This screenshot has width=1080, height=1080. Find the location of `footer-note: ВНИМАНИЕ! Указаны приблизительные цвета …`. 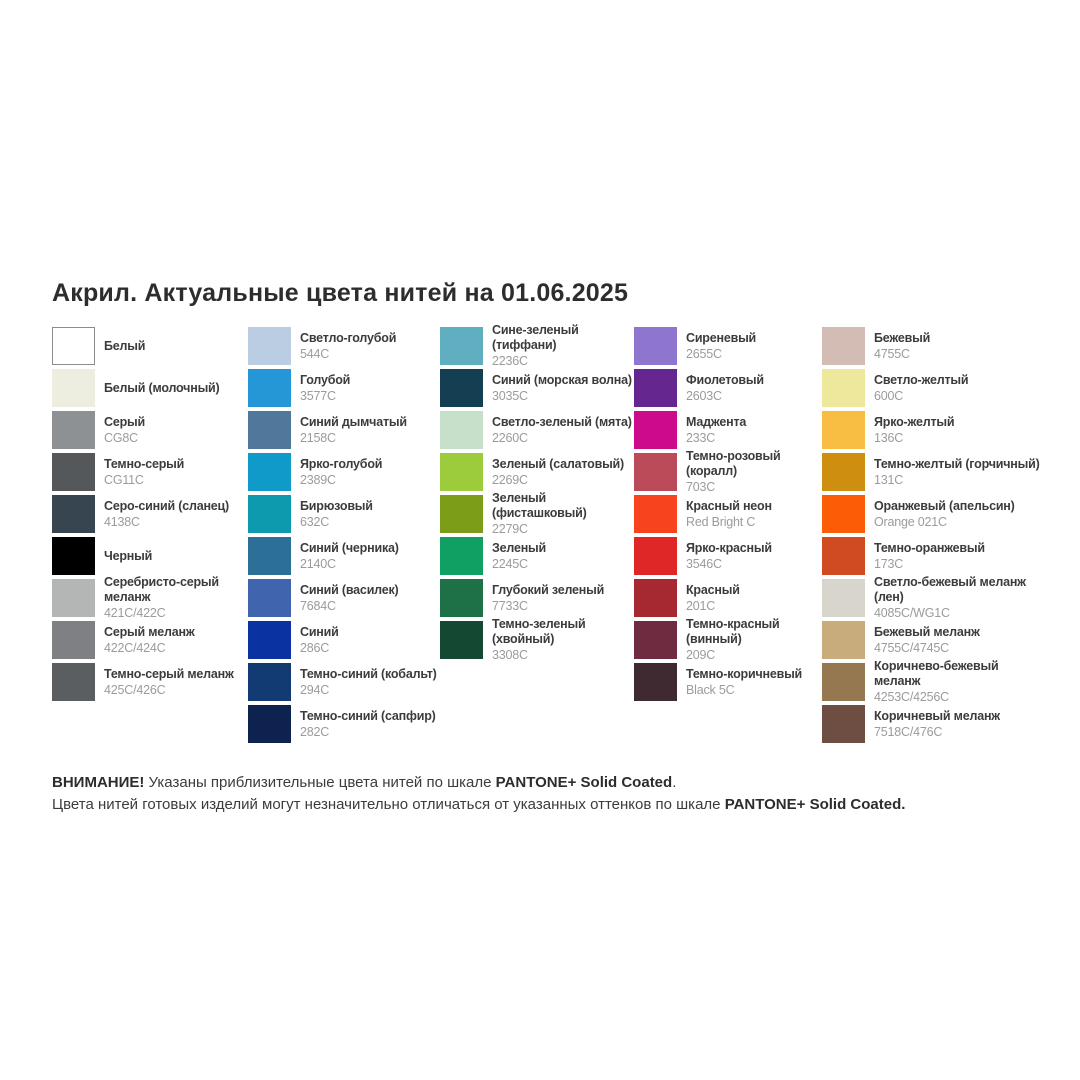

footer-note: ВНИМАНИЕ! Указаны приблизительные цвета … is located at coordinates (542, 794).